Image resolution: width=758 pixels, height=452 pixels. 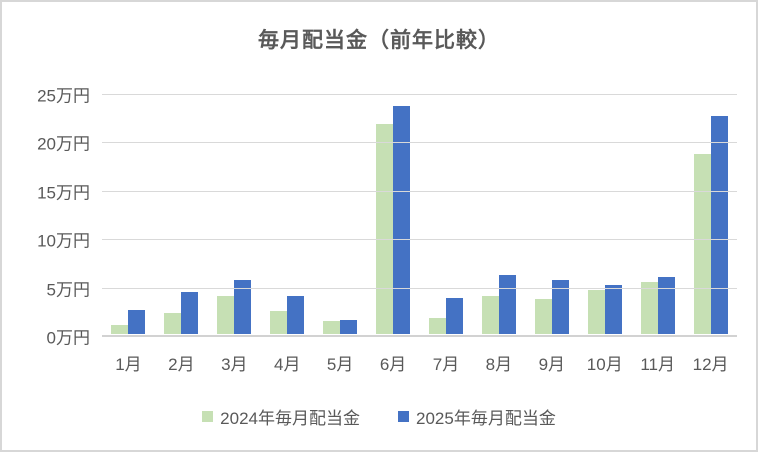 What do you see at coordinates (596, 311) in the screenshot?
I see `bar-2024年毎月配当金-10月` at bounding box center [596, 311].